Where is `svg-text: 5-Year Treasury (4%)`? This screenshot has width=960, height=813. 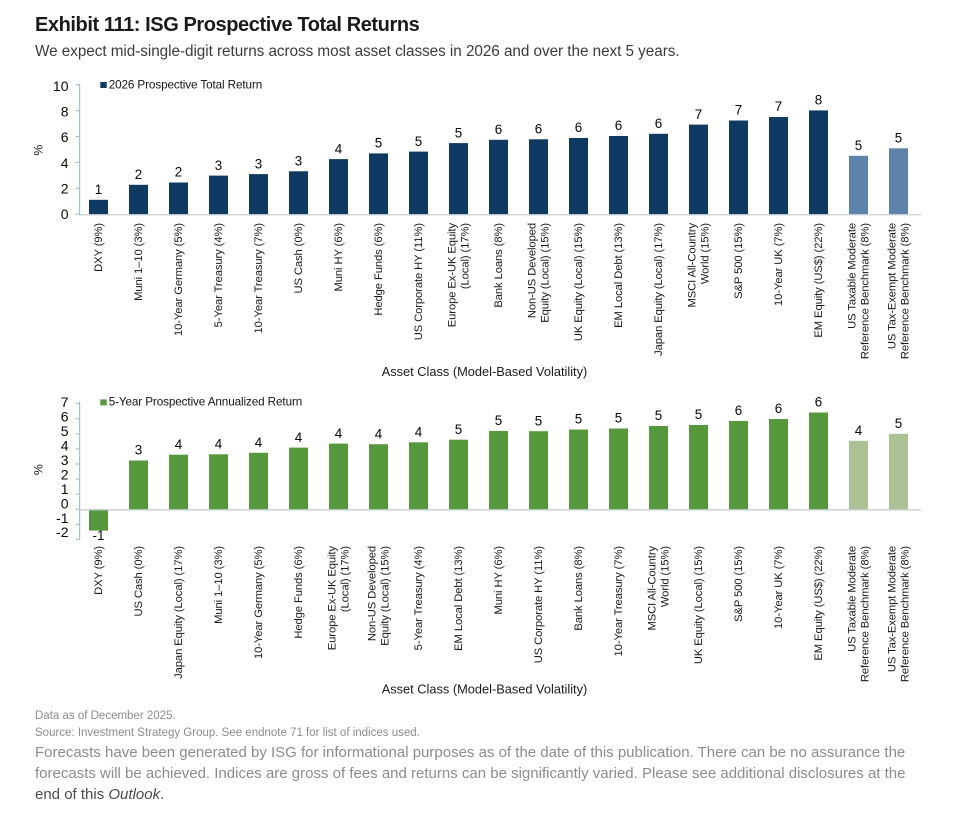 svg-text: 5-Year Treasury (4%) is located at coordinates (419, 598).